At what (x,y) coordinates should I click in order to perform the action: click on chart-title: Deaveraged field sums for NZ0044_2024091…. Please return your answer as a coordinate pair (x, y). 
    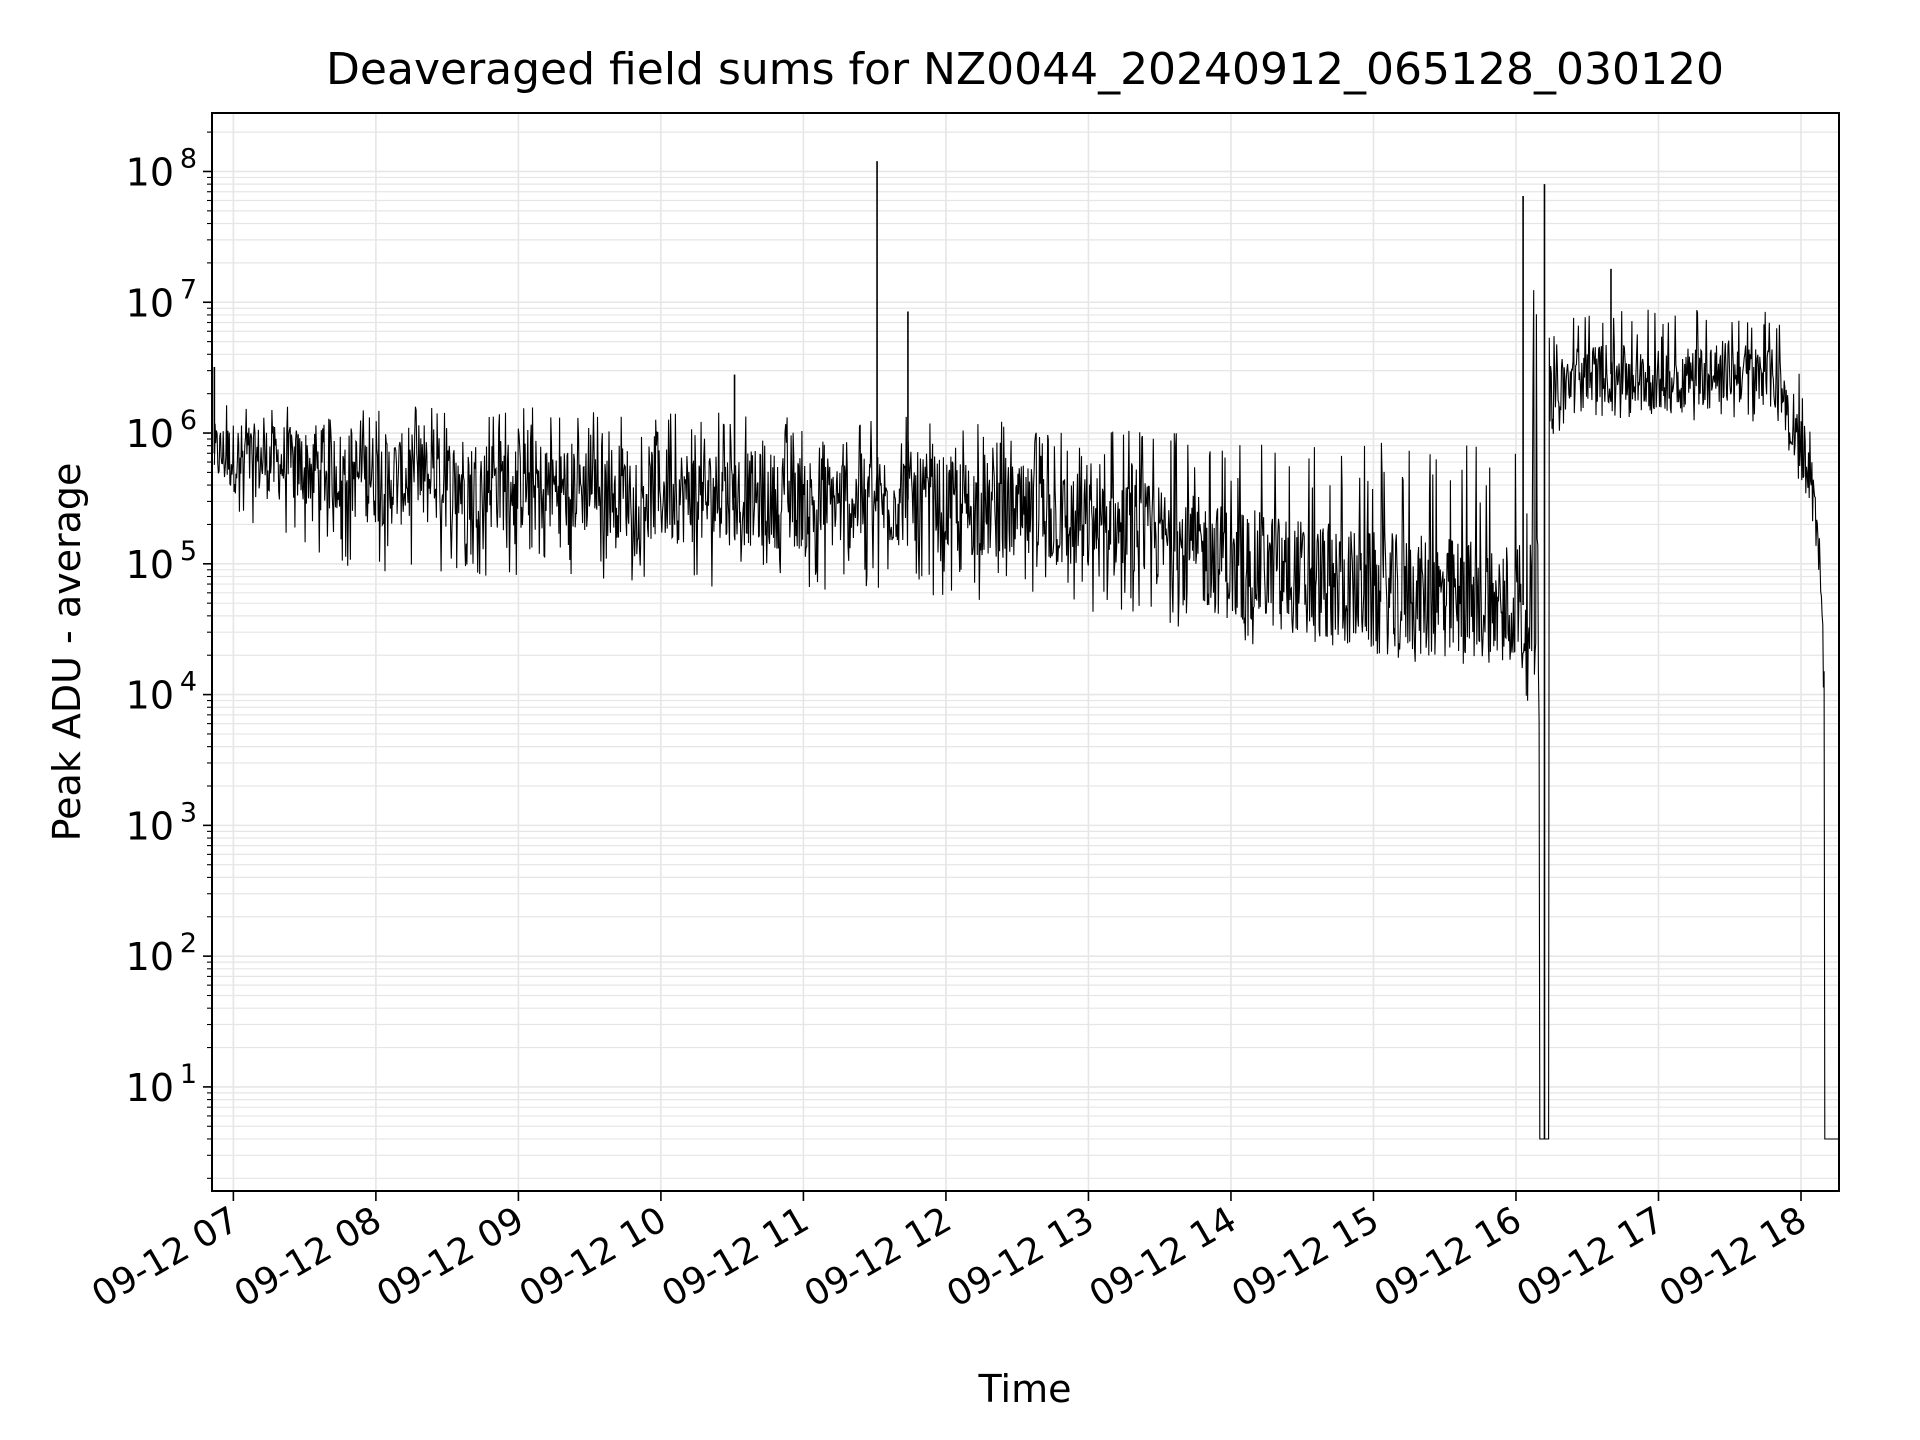
    Looking at the image, I should click on (1025, 69).